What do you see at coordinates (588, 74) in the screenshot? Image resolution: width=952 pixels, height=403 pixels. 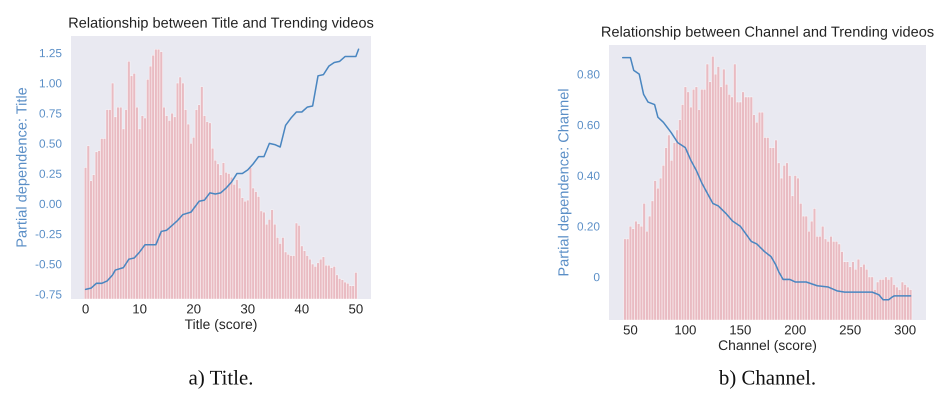 I see `y-tick-label: 0.80` at bounding box center [588, 74].